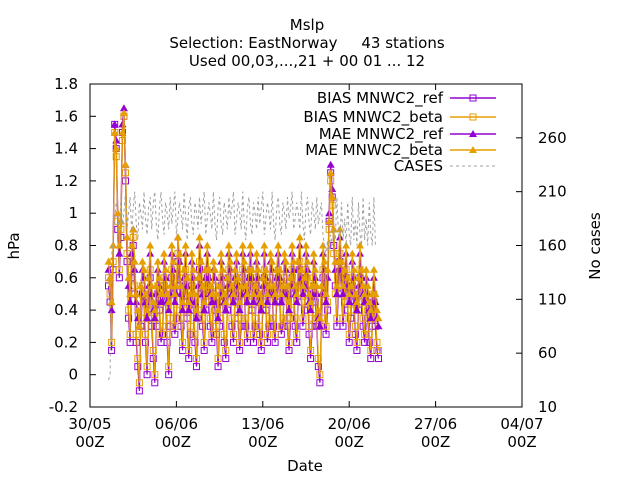 The width and height of the screenshot is (640, 480). I want to click on y2-tick-label-2: 110, so click(552, 299).